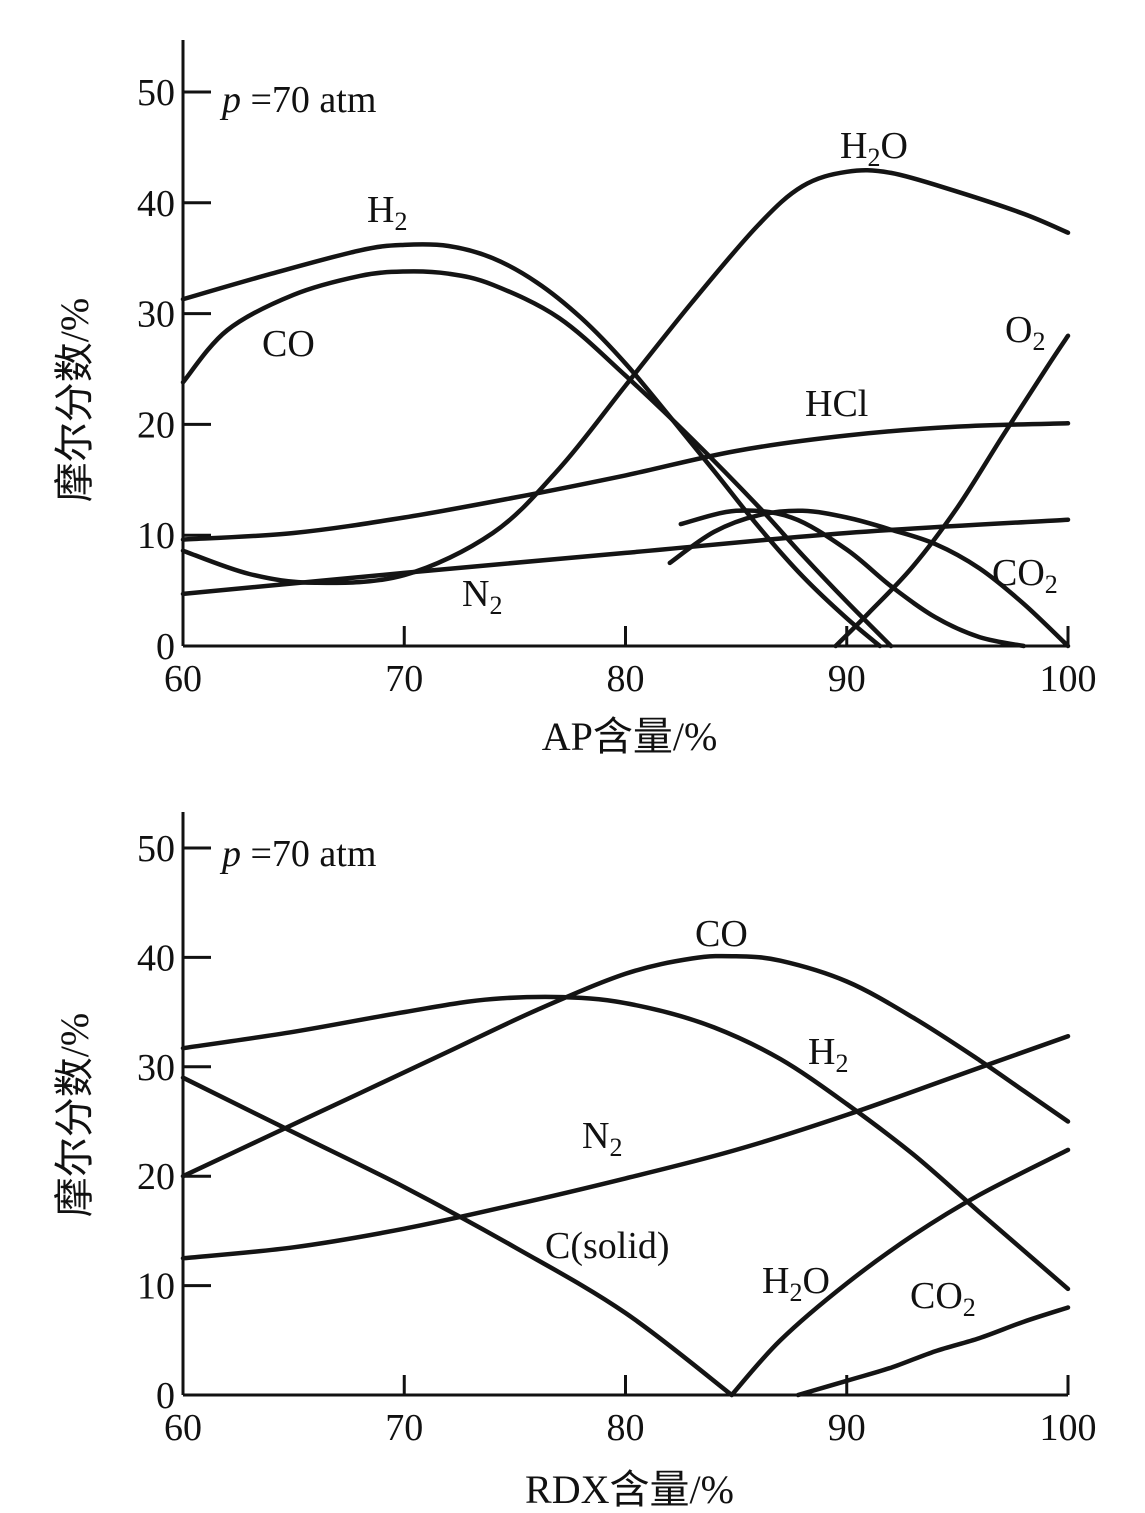  Describe the element at coordinates (625, 1066) in the screenshot. I see `series-line-co` at that location.